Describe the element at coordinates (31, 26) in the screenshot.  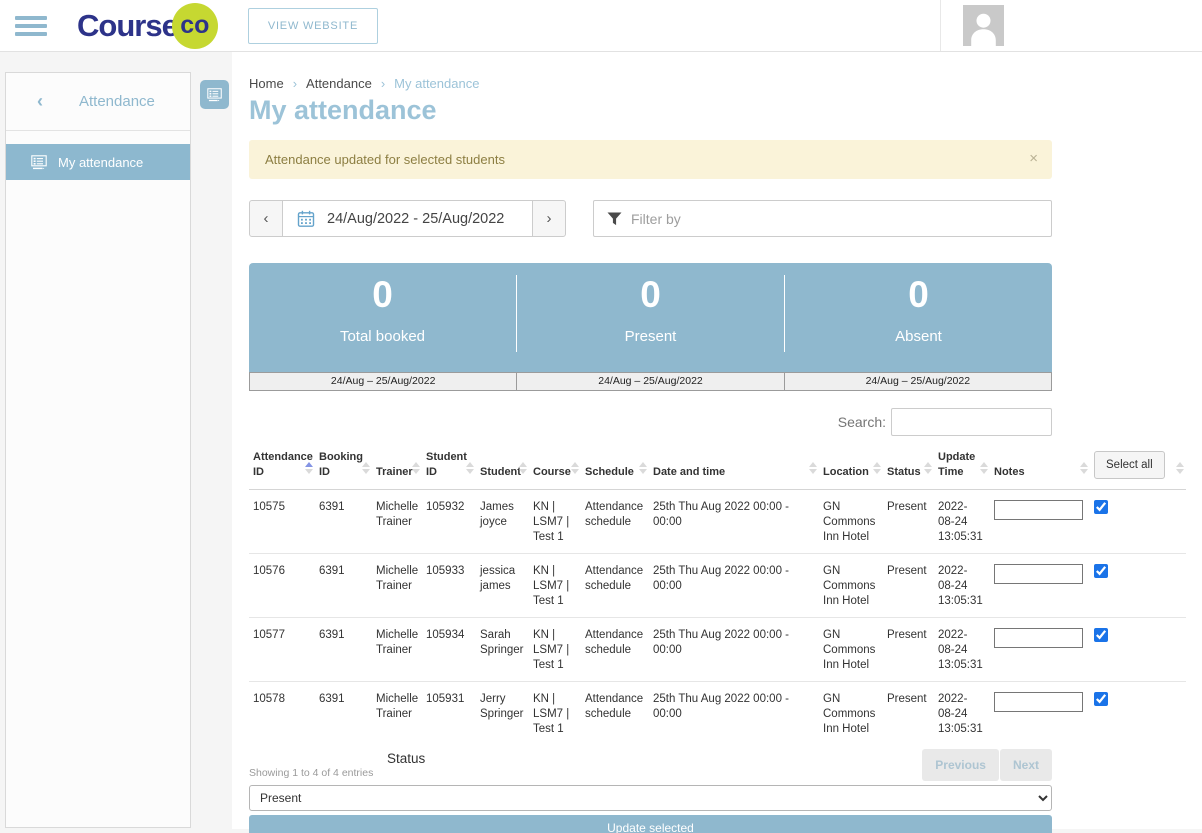
I see `menu-icon` at that location.